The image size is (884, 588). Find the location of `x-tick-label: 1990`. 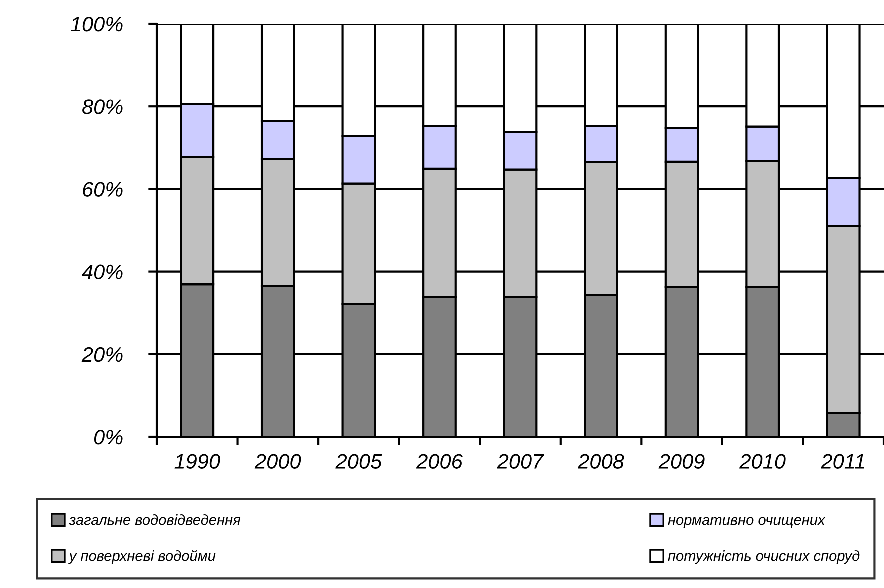

x-tick-label: 1990 is located at coordinates (197, 461).